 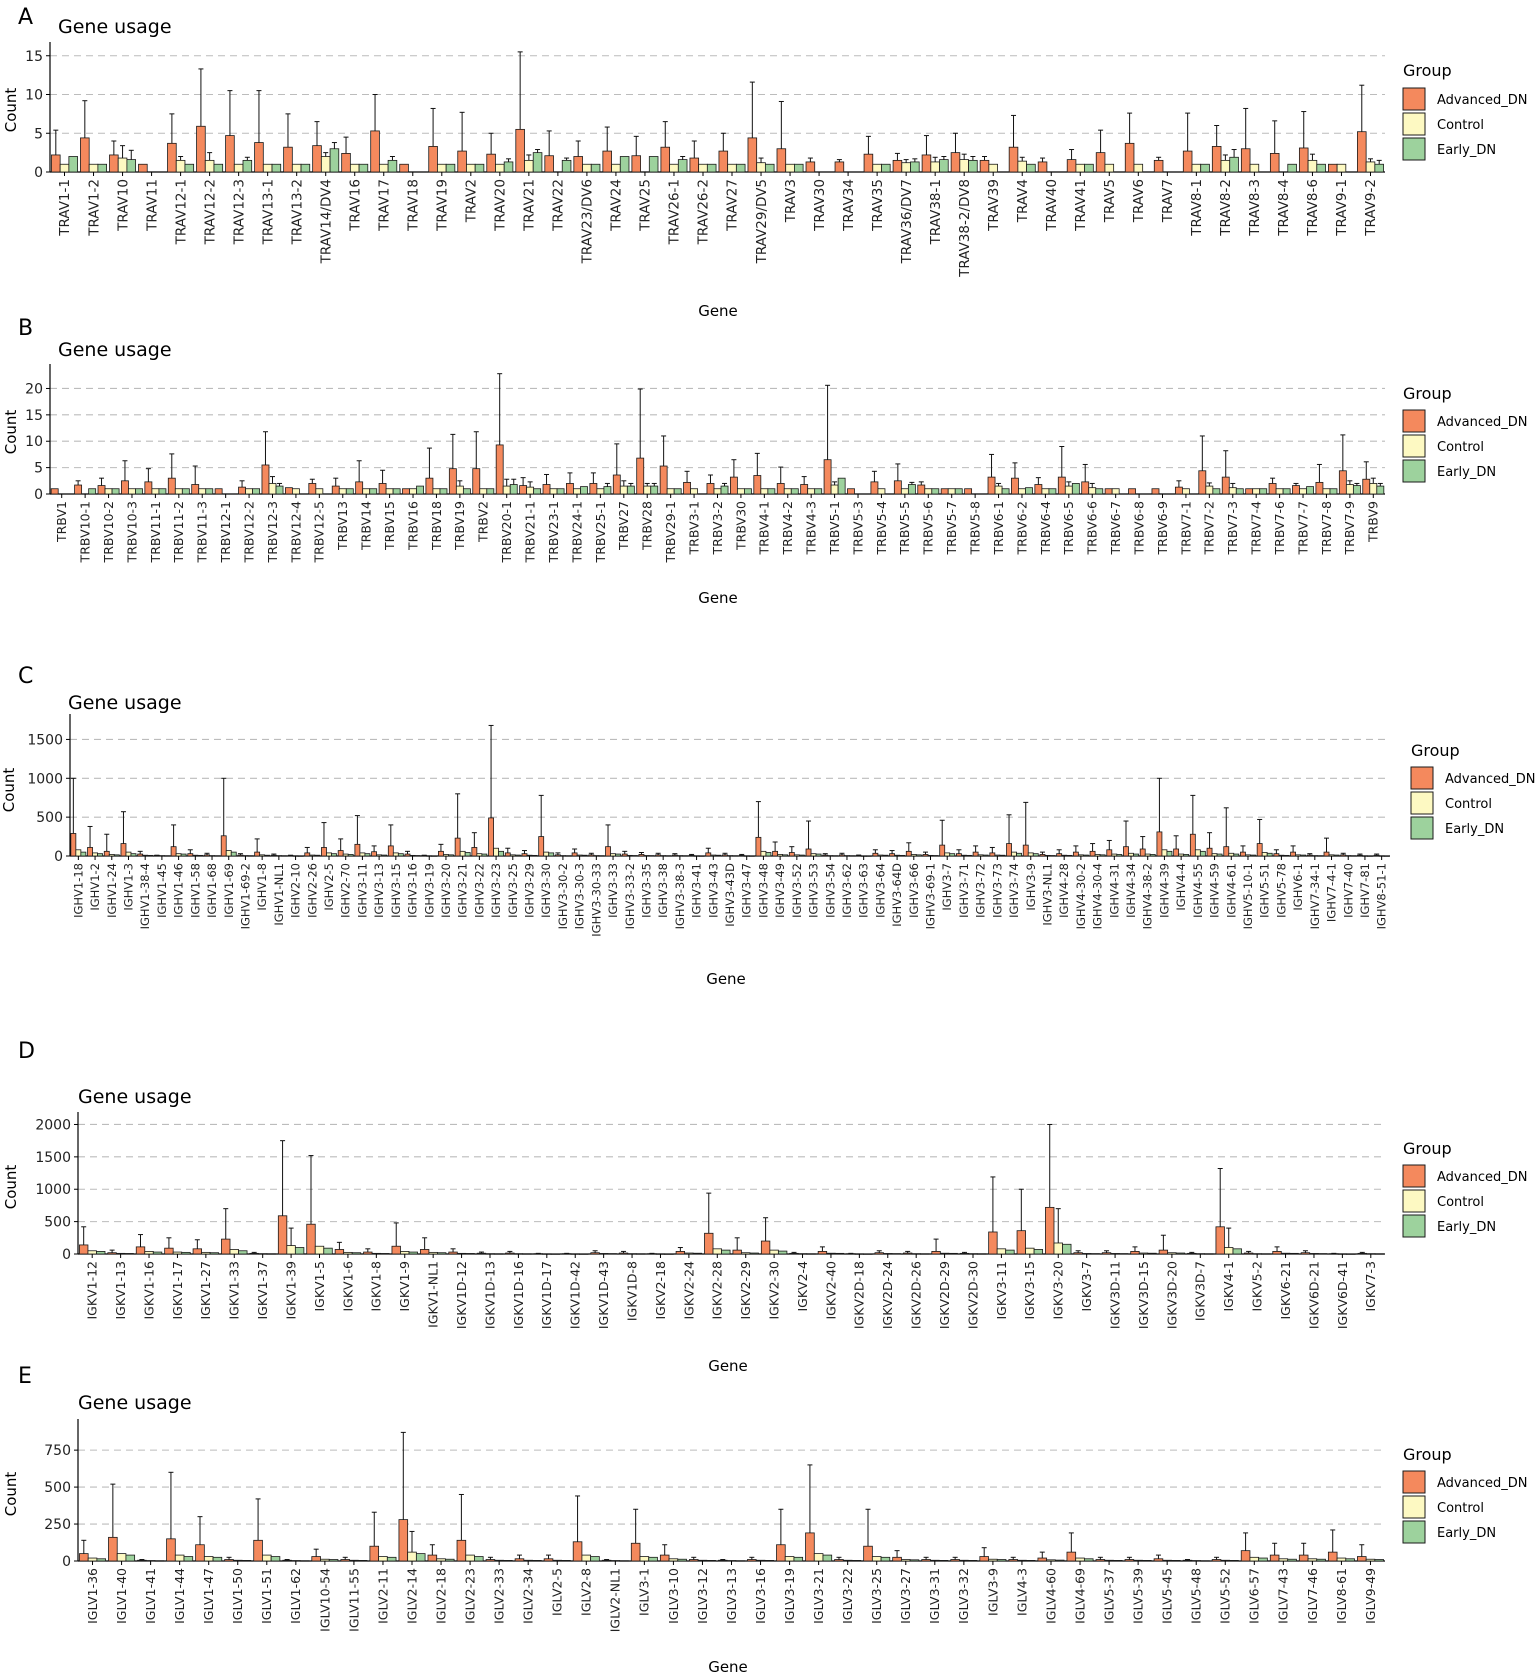 I want to click on x-tick-label: TRBV6-4, so click(x=1045, y=528).